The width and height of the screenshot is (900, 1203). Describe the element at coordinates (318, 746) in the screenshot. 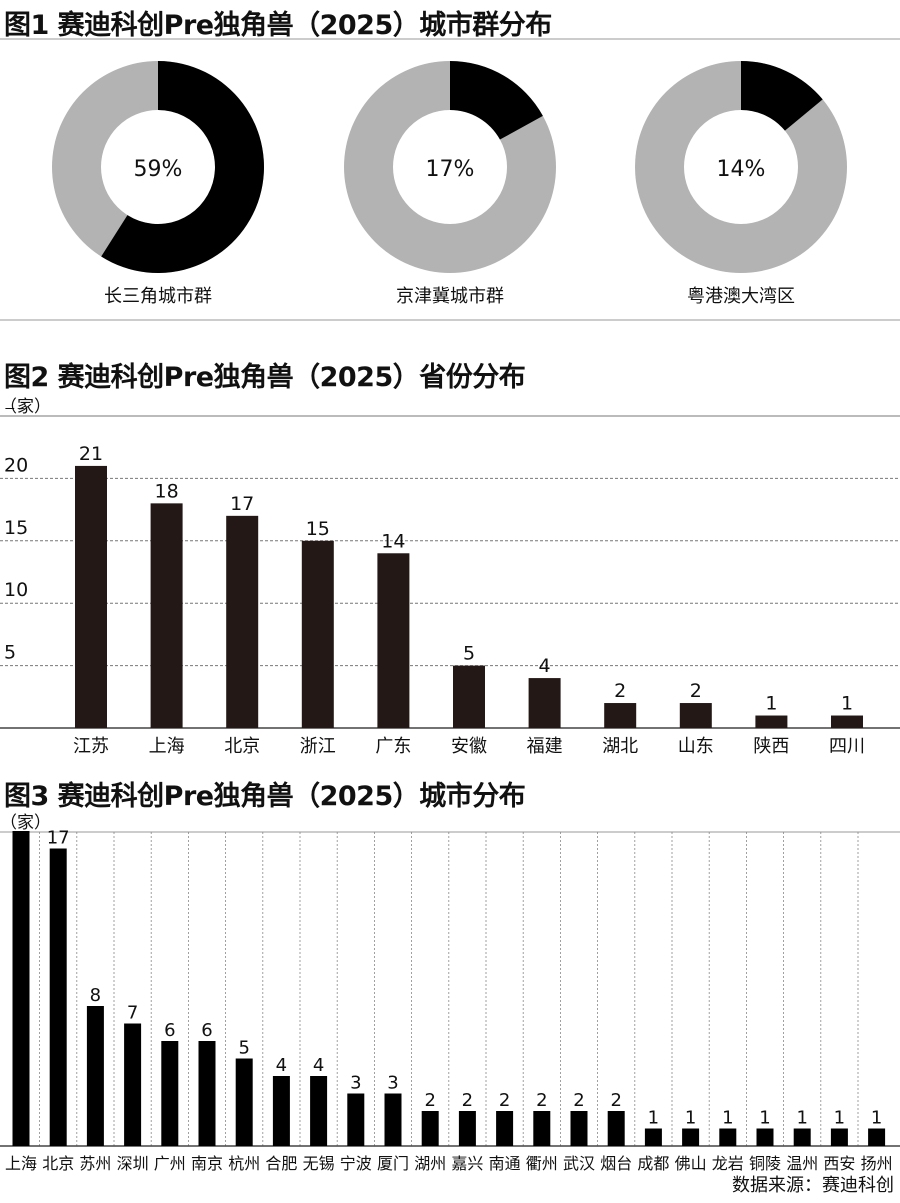

I see `figure2-category-label: 浙江` at that location.